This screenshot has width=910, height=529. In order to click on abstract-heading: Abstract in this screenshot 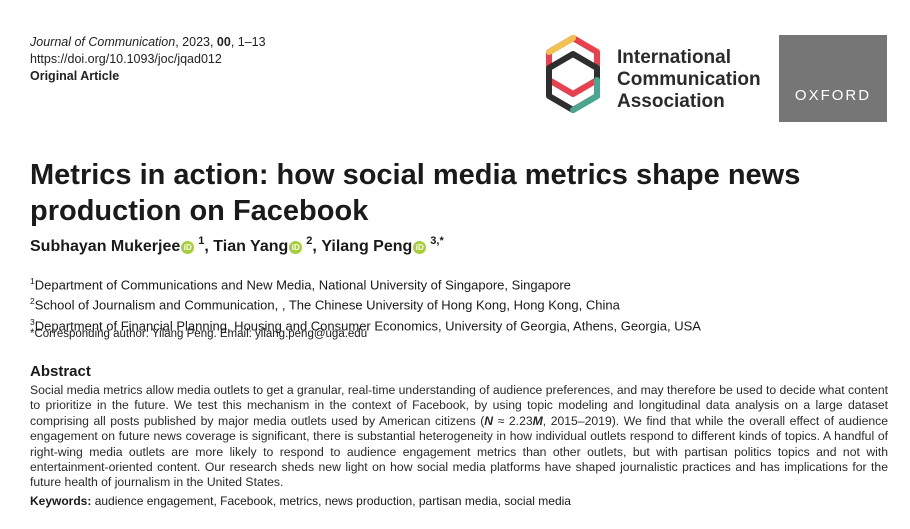, I will do `click(60, 371)`.